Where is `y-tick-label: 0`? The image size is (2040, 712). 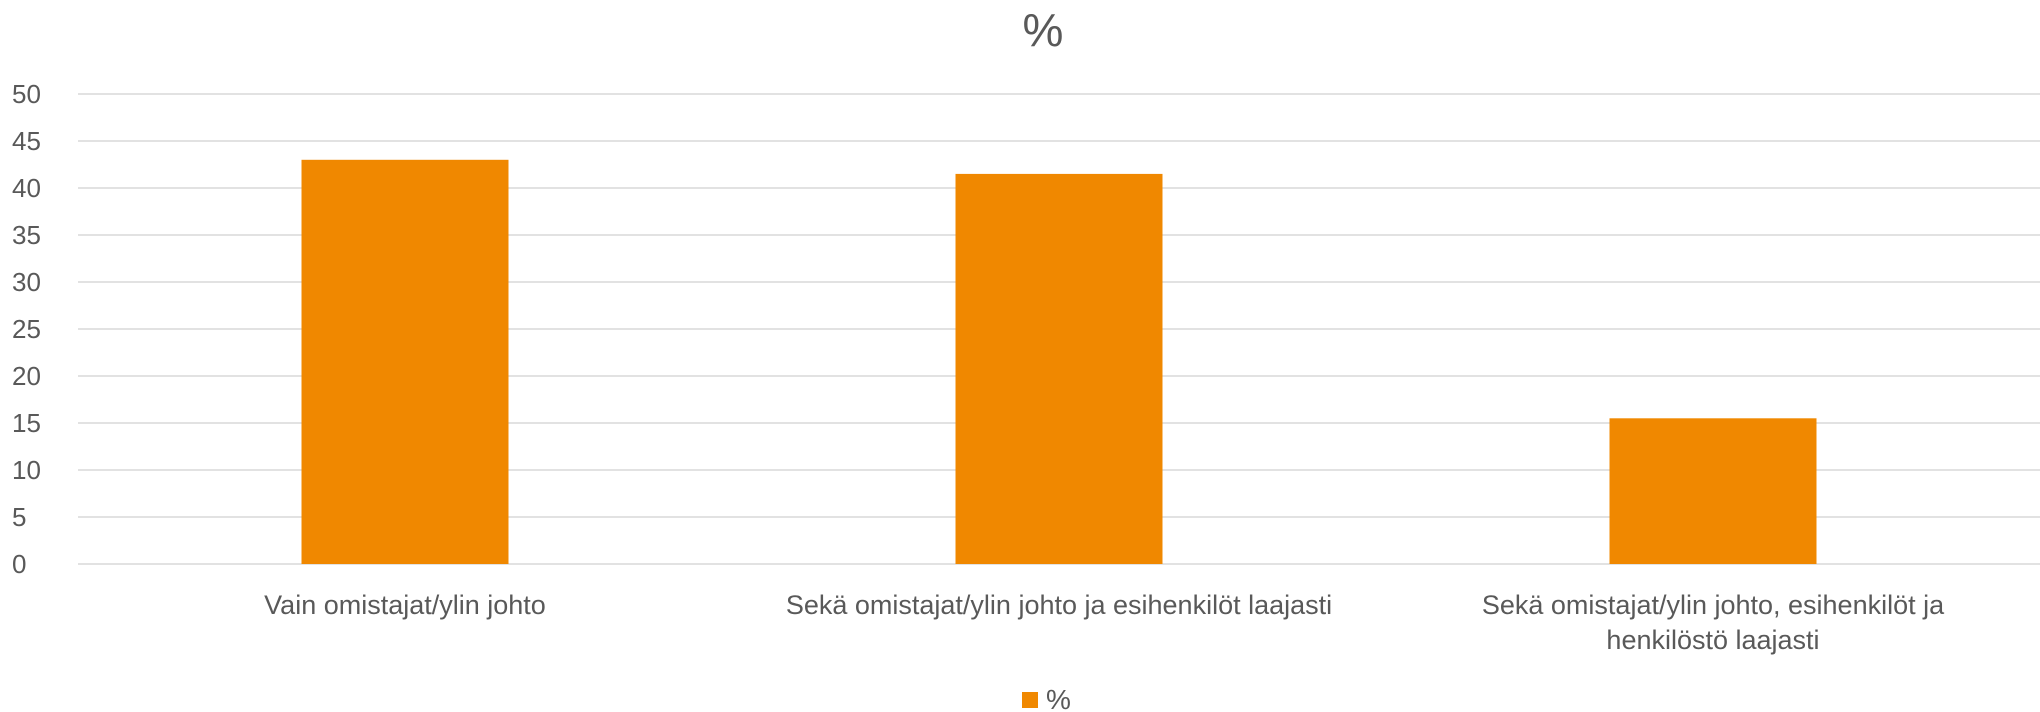 y-tick-label: 0 is located at coordinates (19, 564).